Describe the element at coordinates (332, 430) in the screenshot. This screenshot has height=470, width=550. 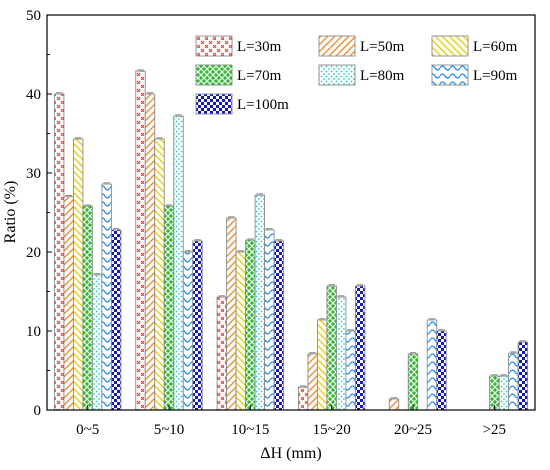
I see `x-tick-label: 15~20` at that location.